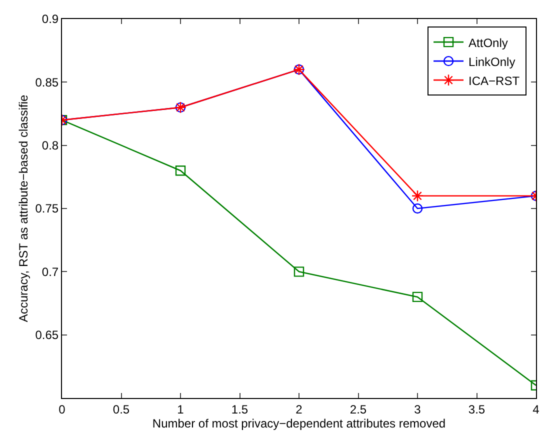 This screenshot has height=439, width=552. What do you see at coordinates (536, 409) in the screenshot?
I see `x-tick-label: 4` at bounding box center [536, 409].